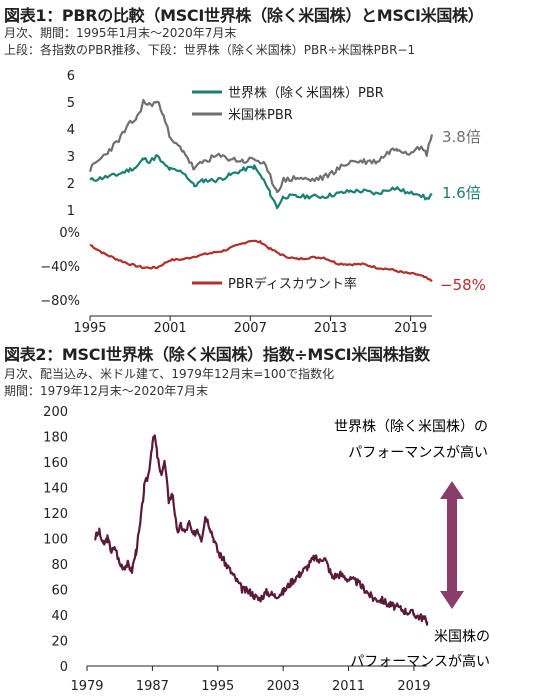  I want to click on relative-y-tick: 160, so click(55, 463).